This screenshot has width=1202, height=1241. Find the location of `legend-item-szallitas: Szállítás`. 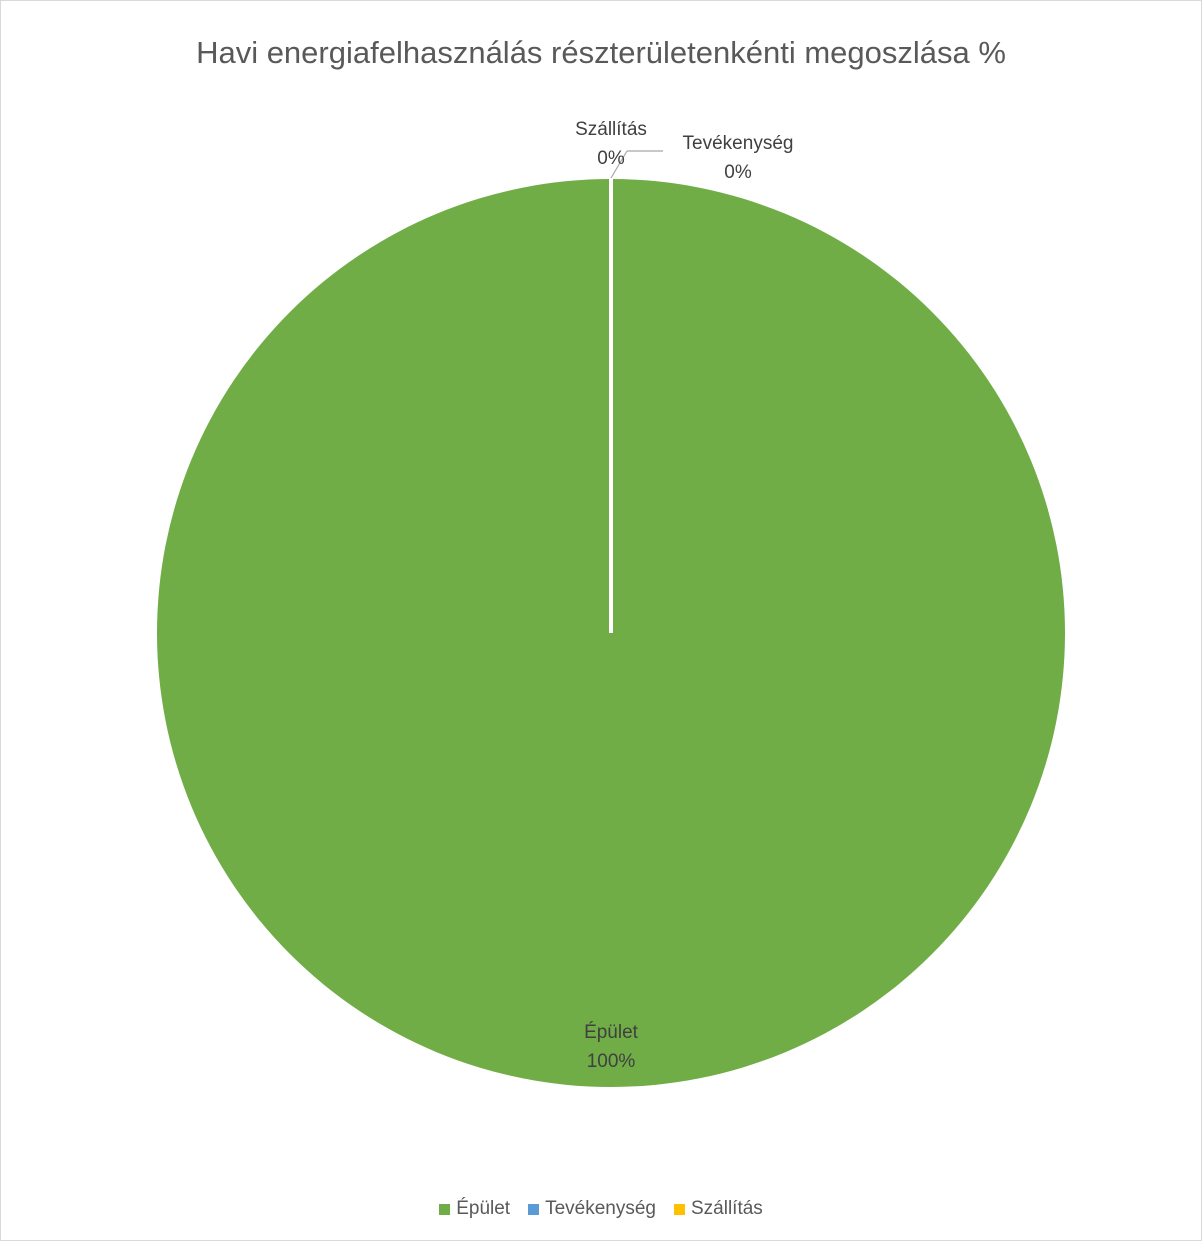

legend-item-szallitas: Szállítás is located at coordinates (718, 1209).